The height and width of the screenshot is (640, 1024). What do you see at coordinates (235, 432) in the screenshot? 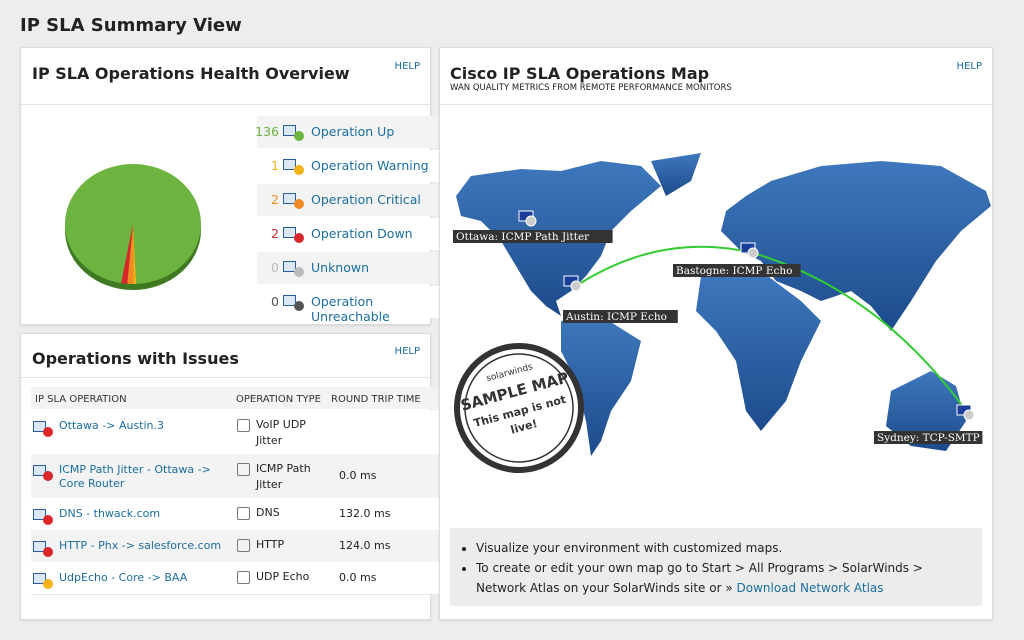
I see `table-row: Ottawa -> Austin.3 VoIP UDP Jitter` at bounding box center [235, 432].